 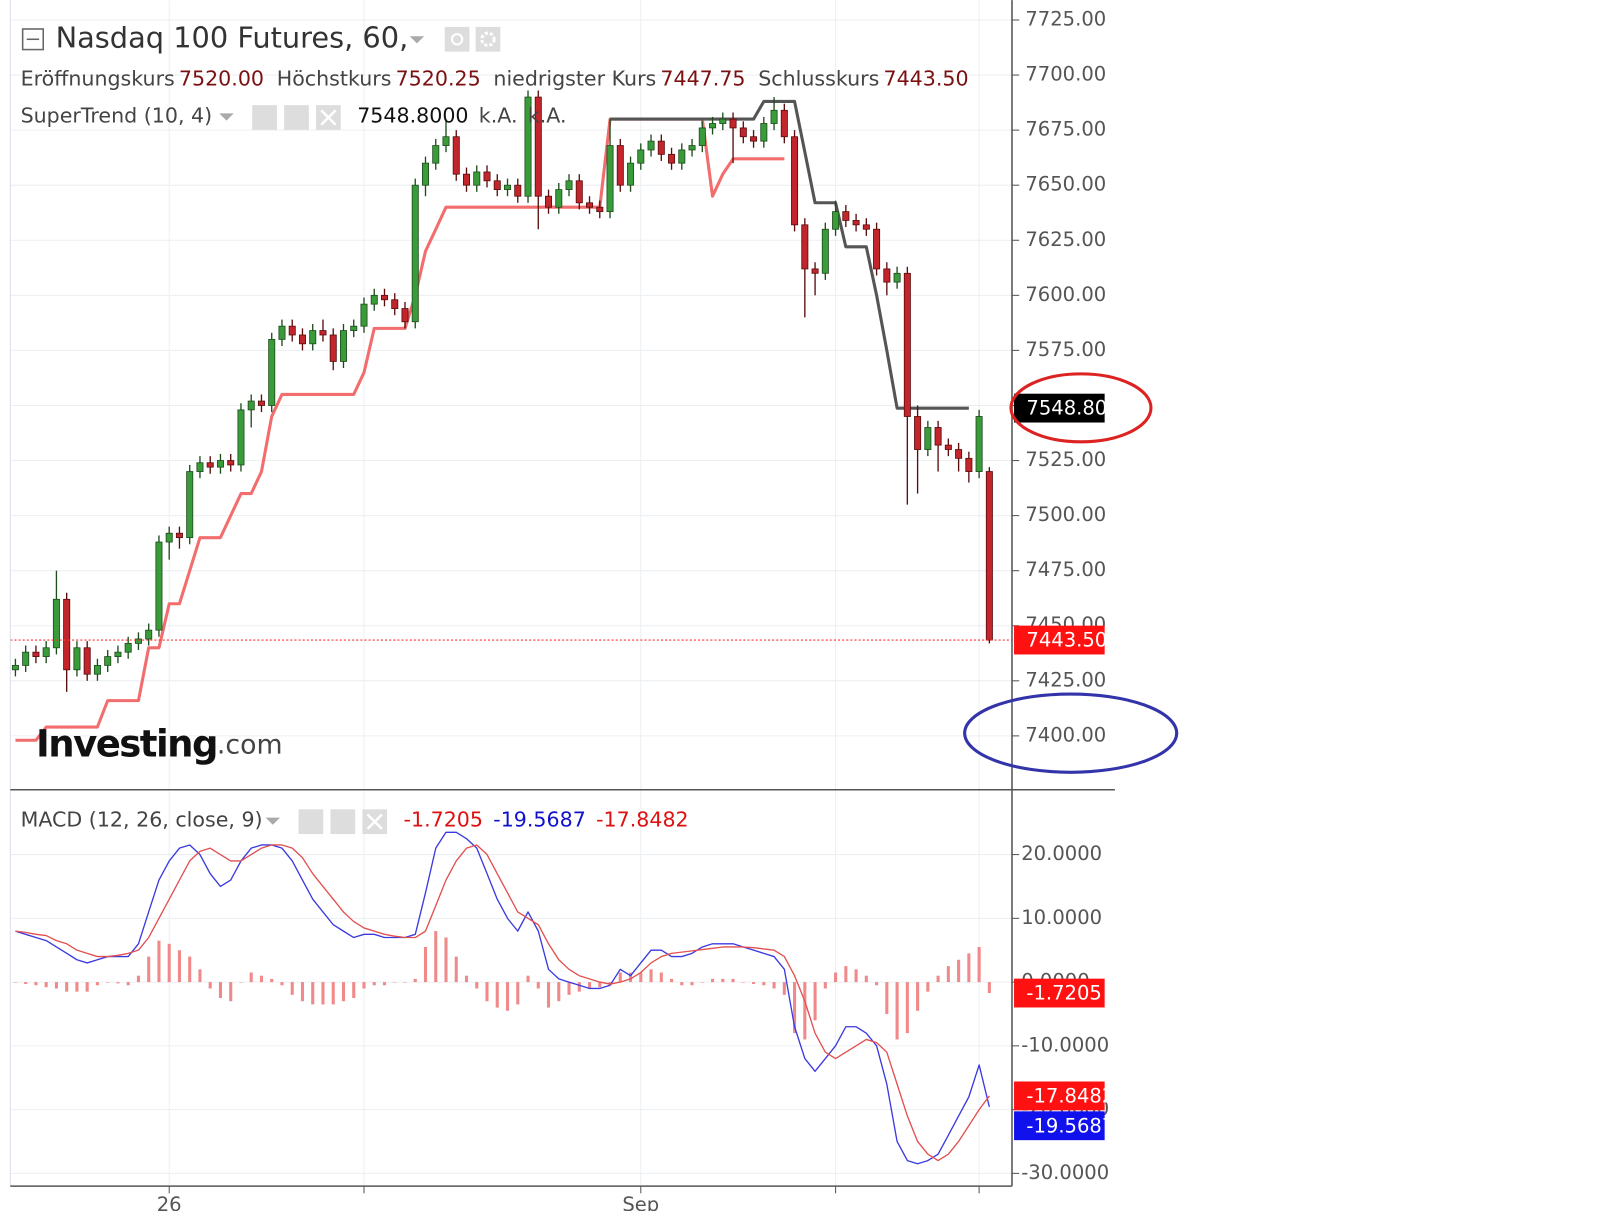 I want to click on y-tick-label: 7575.00, so click(x=1065, y=349).